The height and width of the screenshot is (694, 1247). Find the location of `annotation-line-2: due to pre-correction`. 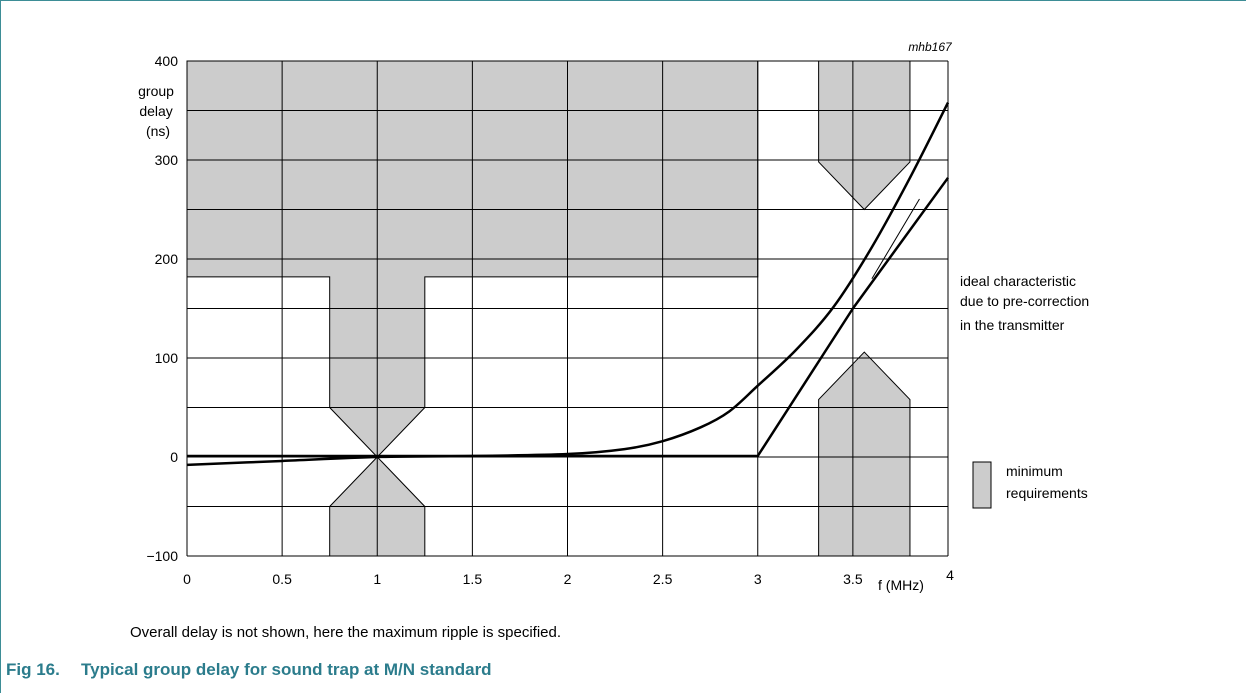

annotation-line-2: due to pre-correction is located at coordinates (1024, 301).